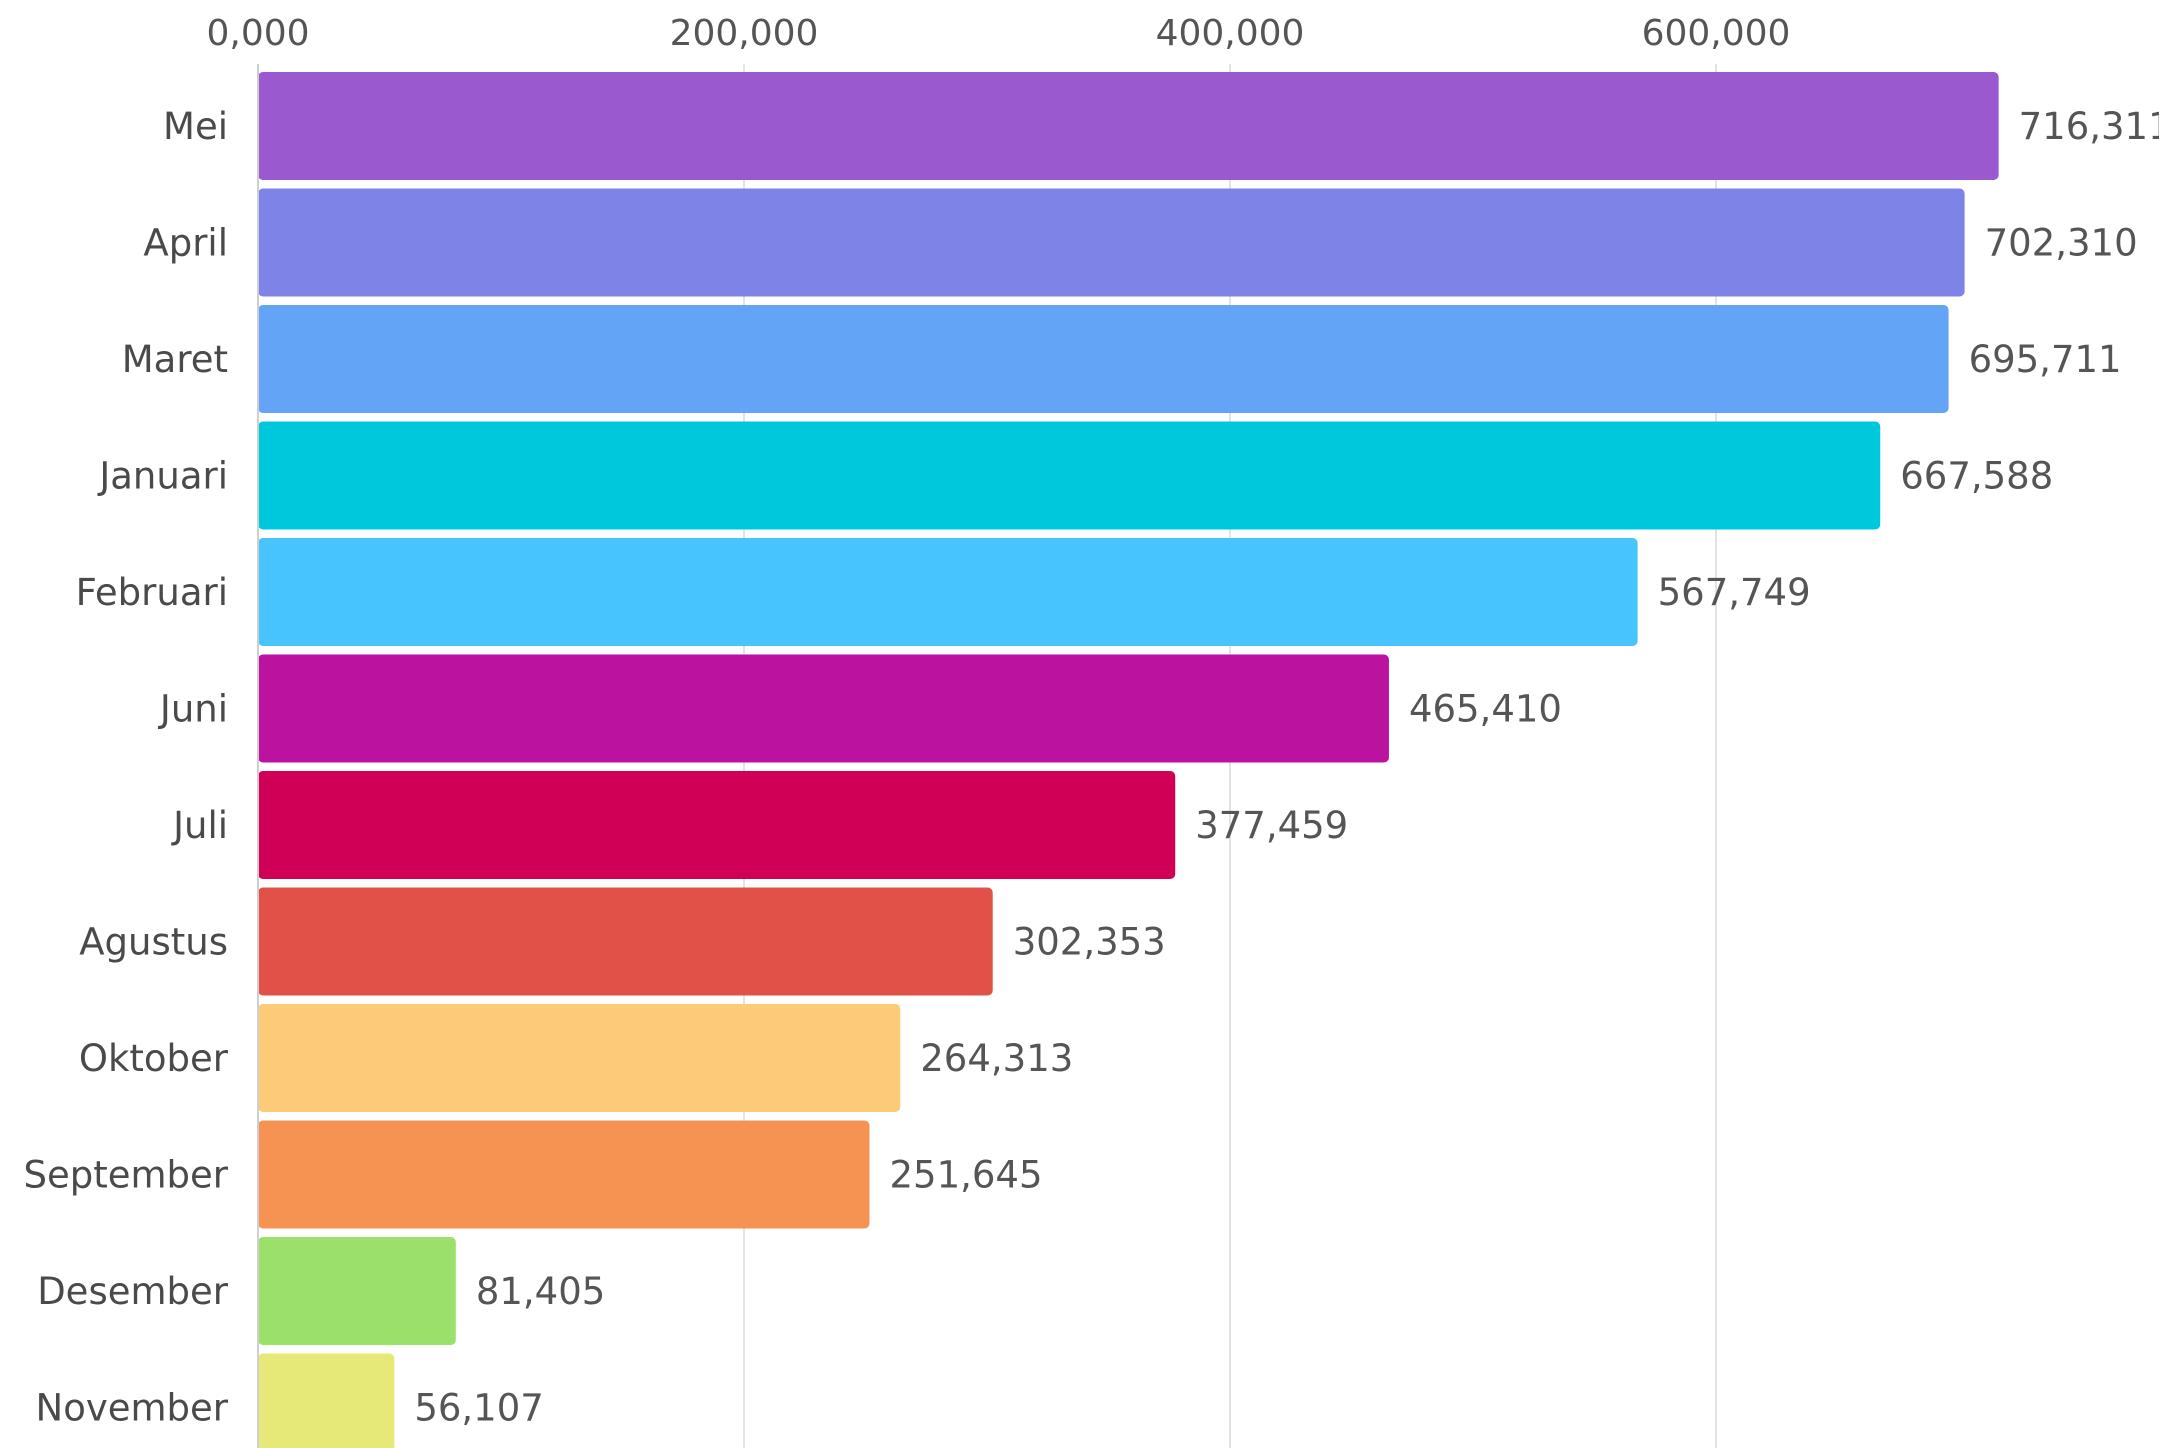 This screenshot has width=2159, height=1448. What do you see at coordinates (717, 825) in the screenshot?
I see `bar-juli` at bounding box center [717, 825].